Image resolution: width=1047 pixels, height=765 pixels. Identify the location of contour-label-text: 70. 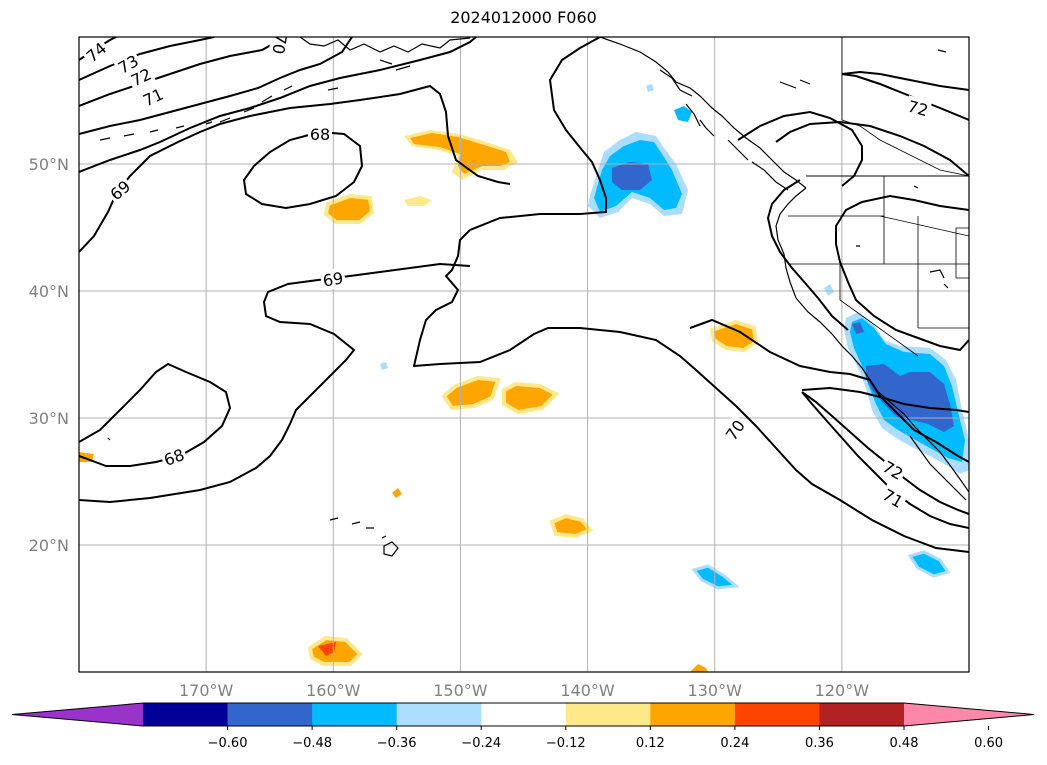
(279, 43).